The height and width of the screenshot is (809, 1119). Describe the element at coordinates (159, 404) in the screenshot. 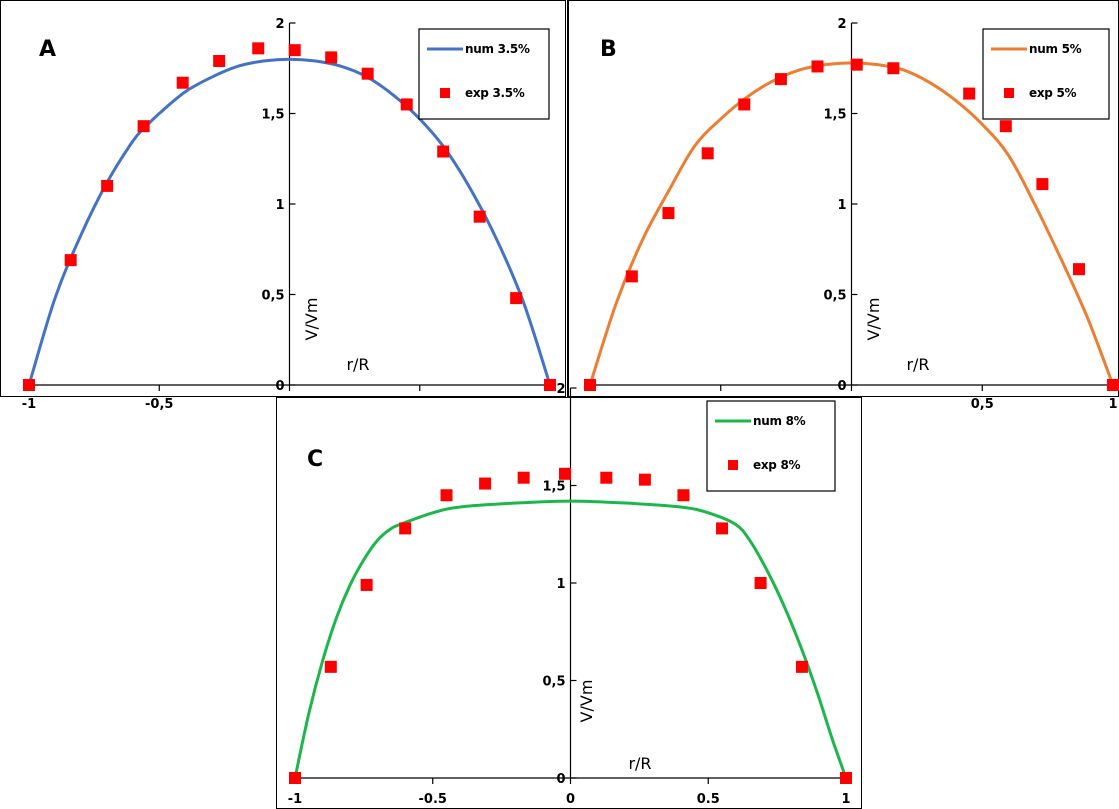

I see `x-tick-label: -0,5` at that location.